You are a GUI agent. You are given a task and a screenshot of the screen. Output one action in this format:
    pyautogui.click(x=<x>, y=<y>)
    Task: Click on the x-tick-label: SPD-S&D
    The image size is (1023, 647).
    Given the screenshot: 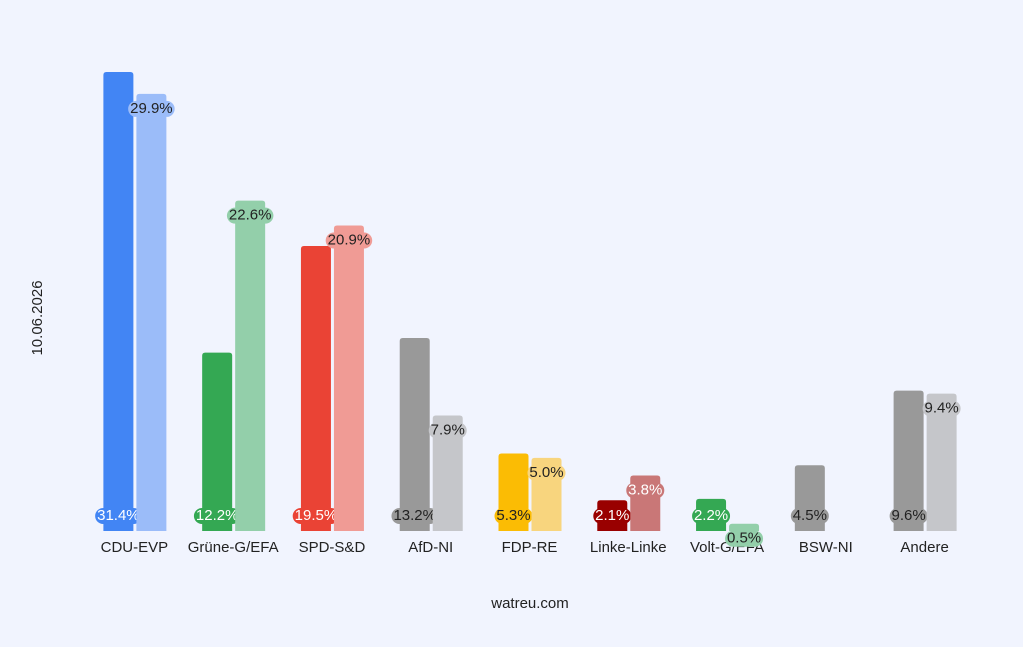 What is the action you would take?
    pyautogui.click(x=332, y=547)
    